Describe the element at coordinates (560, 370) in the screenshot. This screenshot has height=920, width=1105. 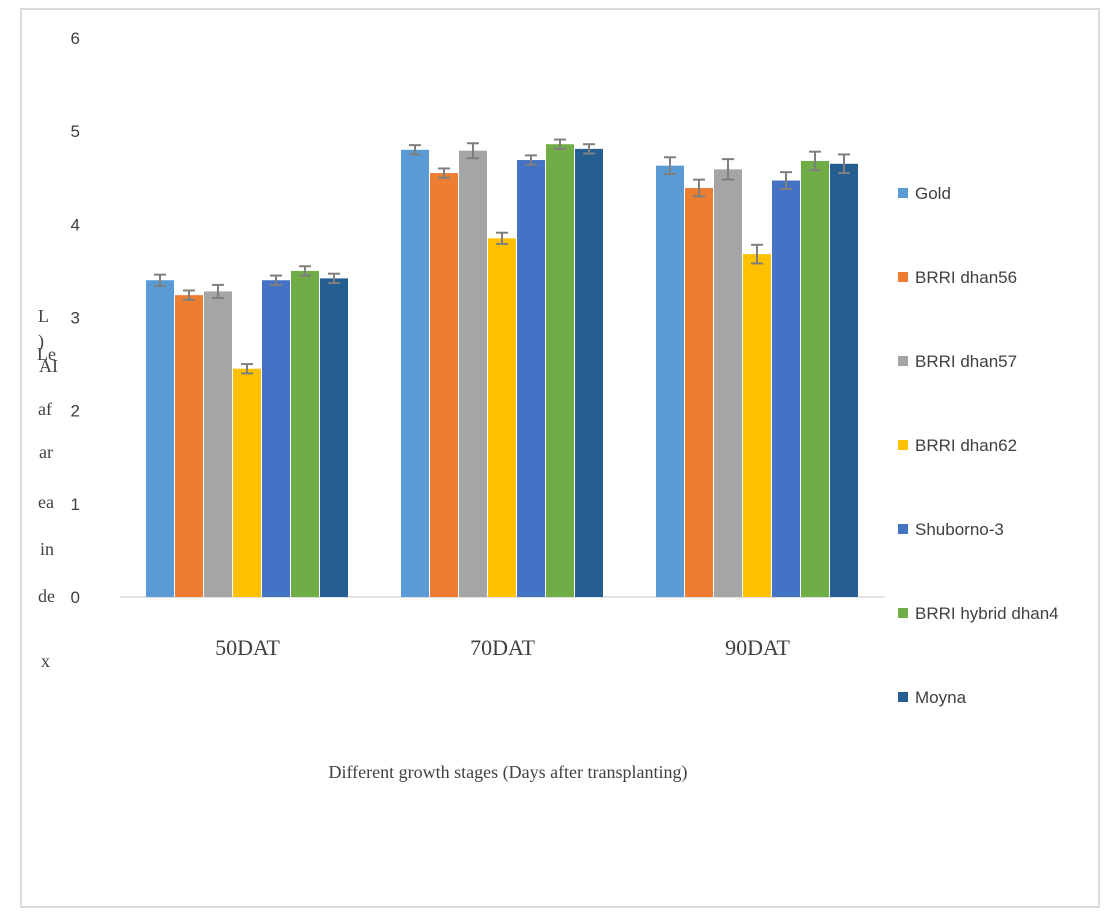
I see `bar-70DAT-brri-hybrid-dhan4` at that location.